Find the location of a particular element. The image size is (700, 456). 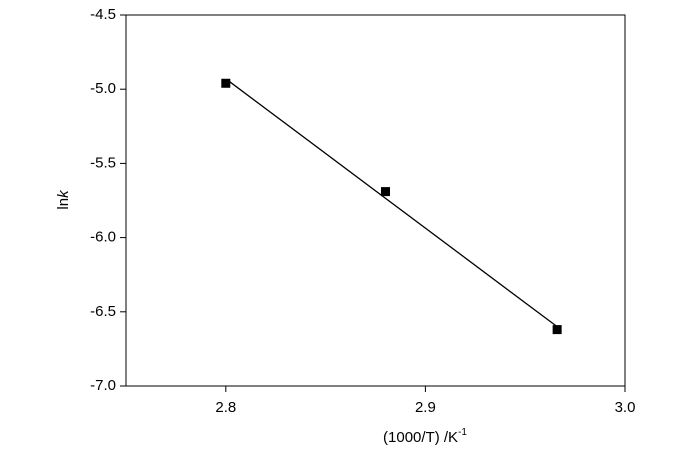

y-axis-label-italic: k is located at coordinates (63, 193).